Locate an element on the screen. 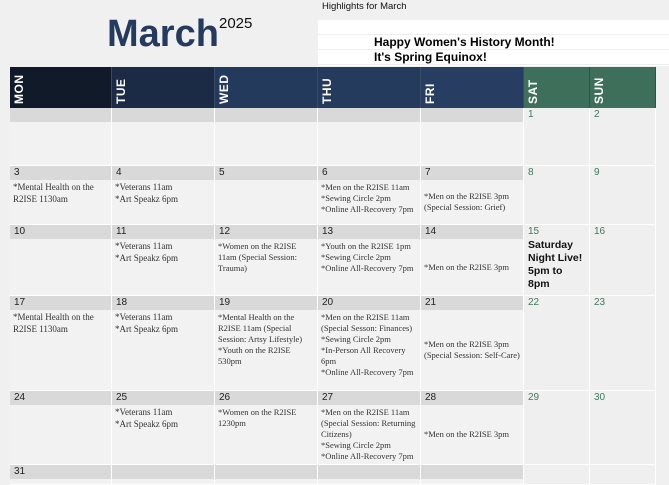 Image resolution: width=669 pixels, height=485 pixels. header-sat: SAT is located at coordinates (557, 87).